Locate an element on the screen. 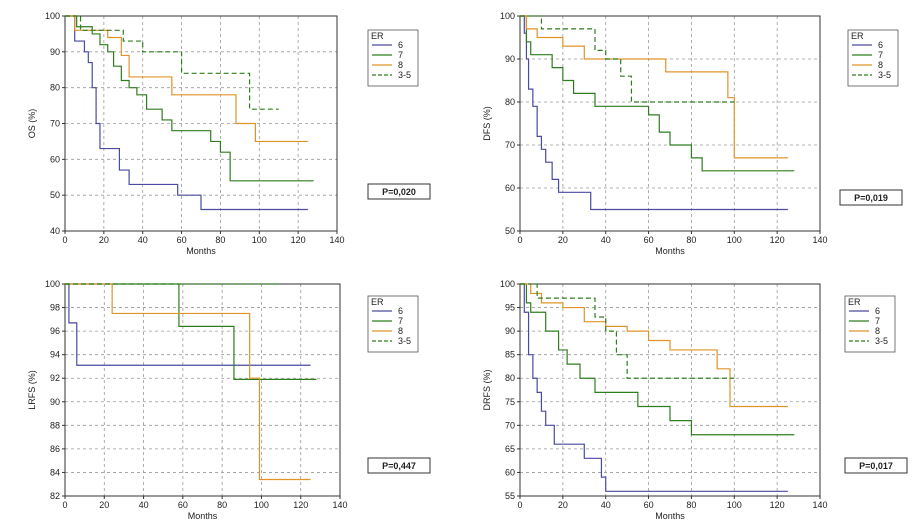  p-value-box: P=0,019 is located at coordinates (871, 197).